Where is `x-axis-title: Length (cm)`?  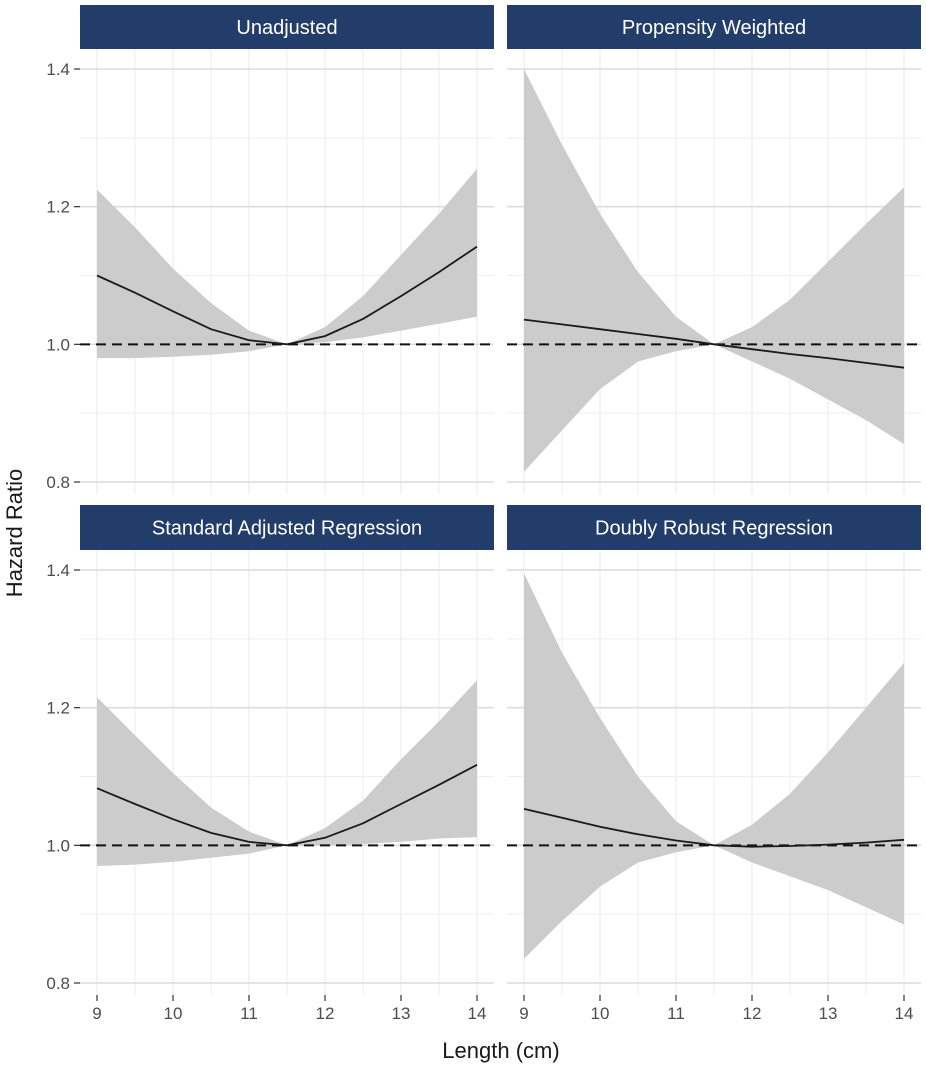 x-axis-title: Length (cm) is located at coordinates (500, 1050).